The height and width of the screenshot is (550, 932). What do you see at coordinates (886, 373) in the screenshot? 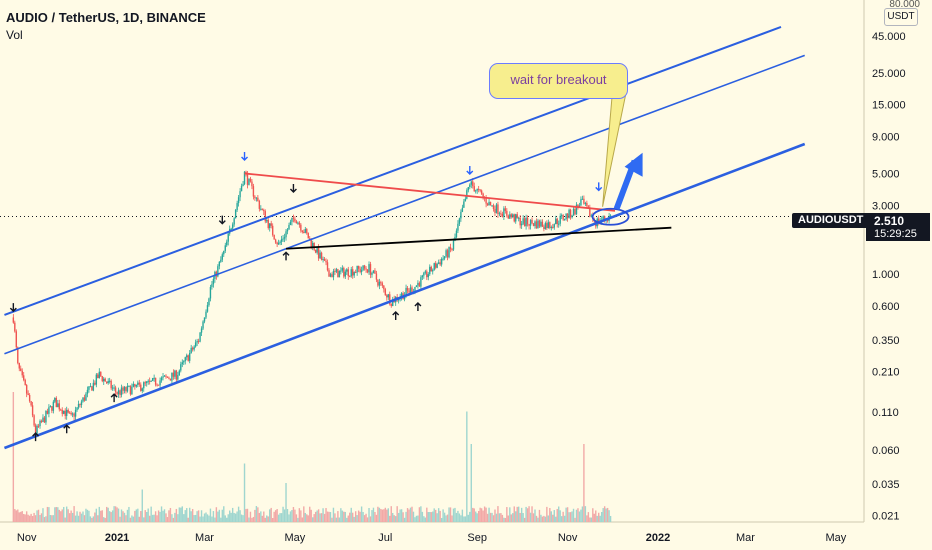
I see `y-tick-label: 0.210` at bounding box center [886, 373].